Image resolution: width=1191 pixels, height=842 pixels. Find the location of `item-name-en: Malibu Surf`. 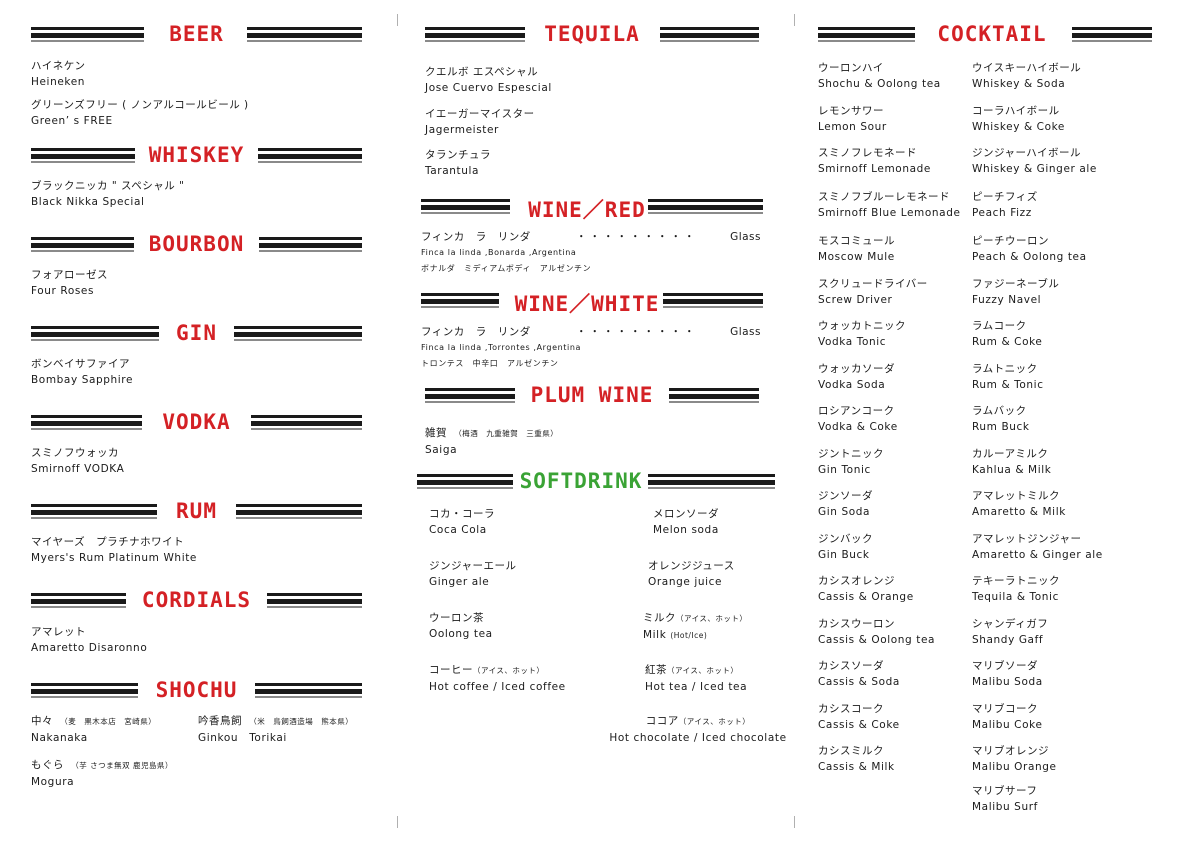

item-name-en: Malibu Surf is located at coordinates (1005, 807).